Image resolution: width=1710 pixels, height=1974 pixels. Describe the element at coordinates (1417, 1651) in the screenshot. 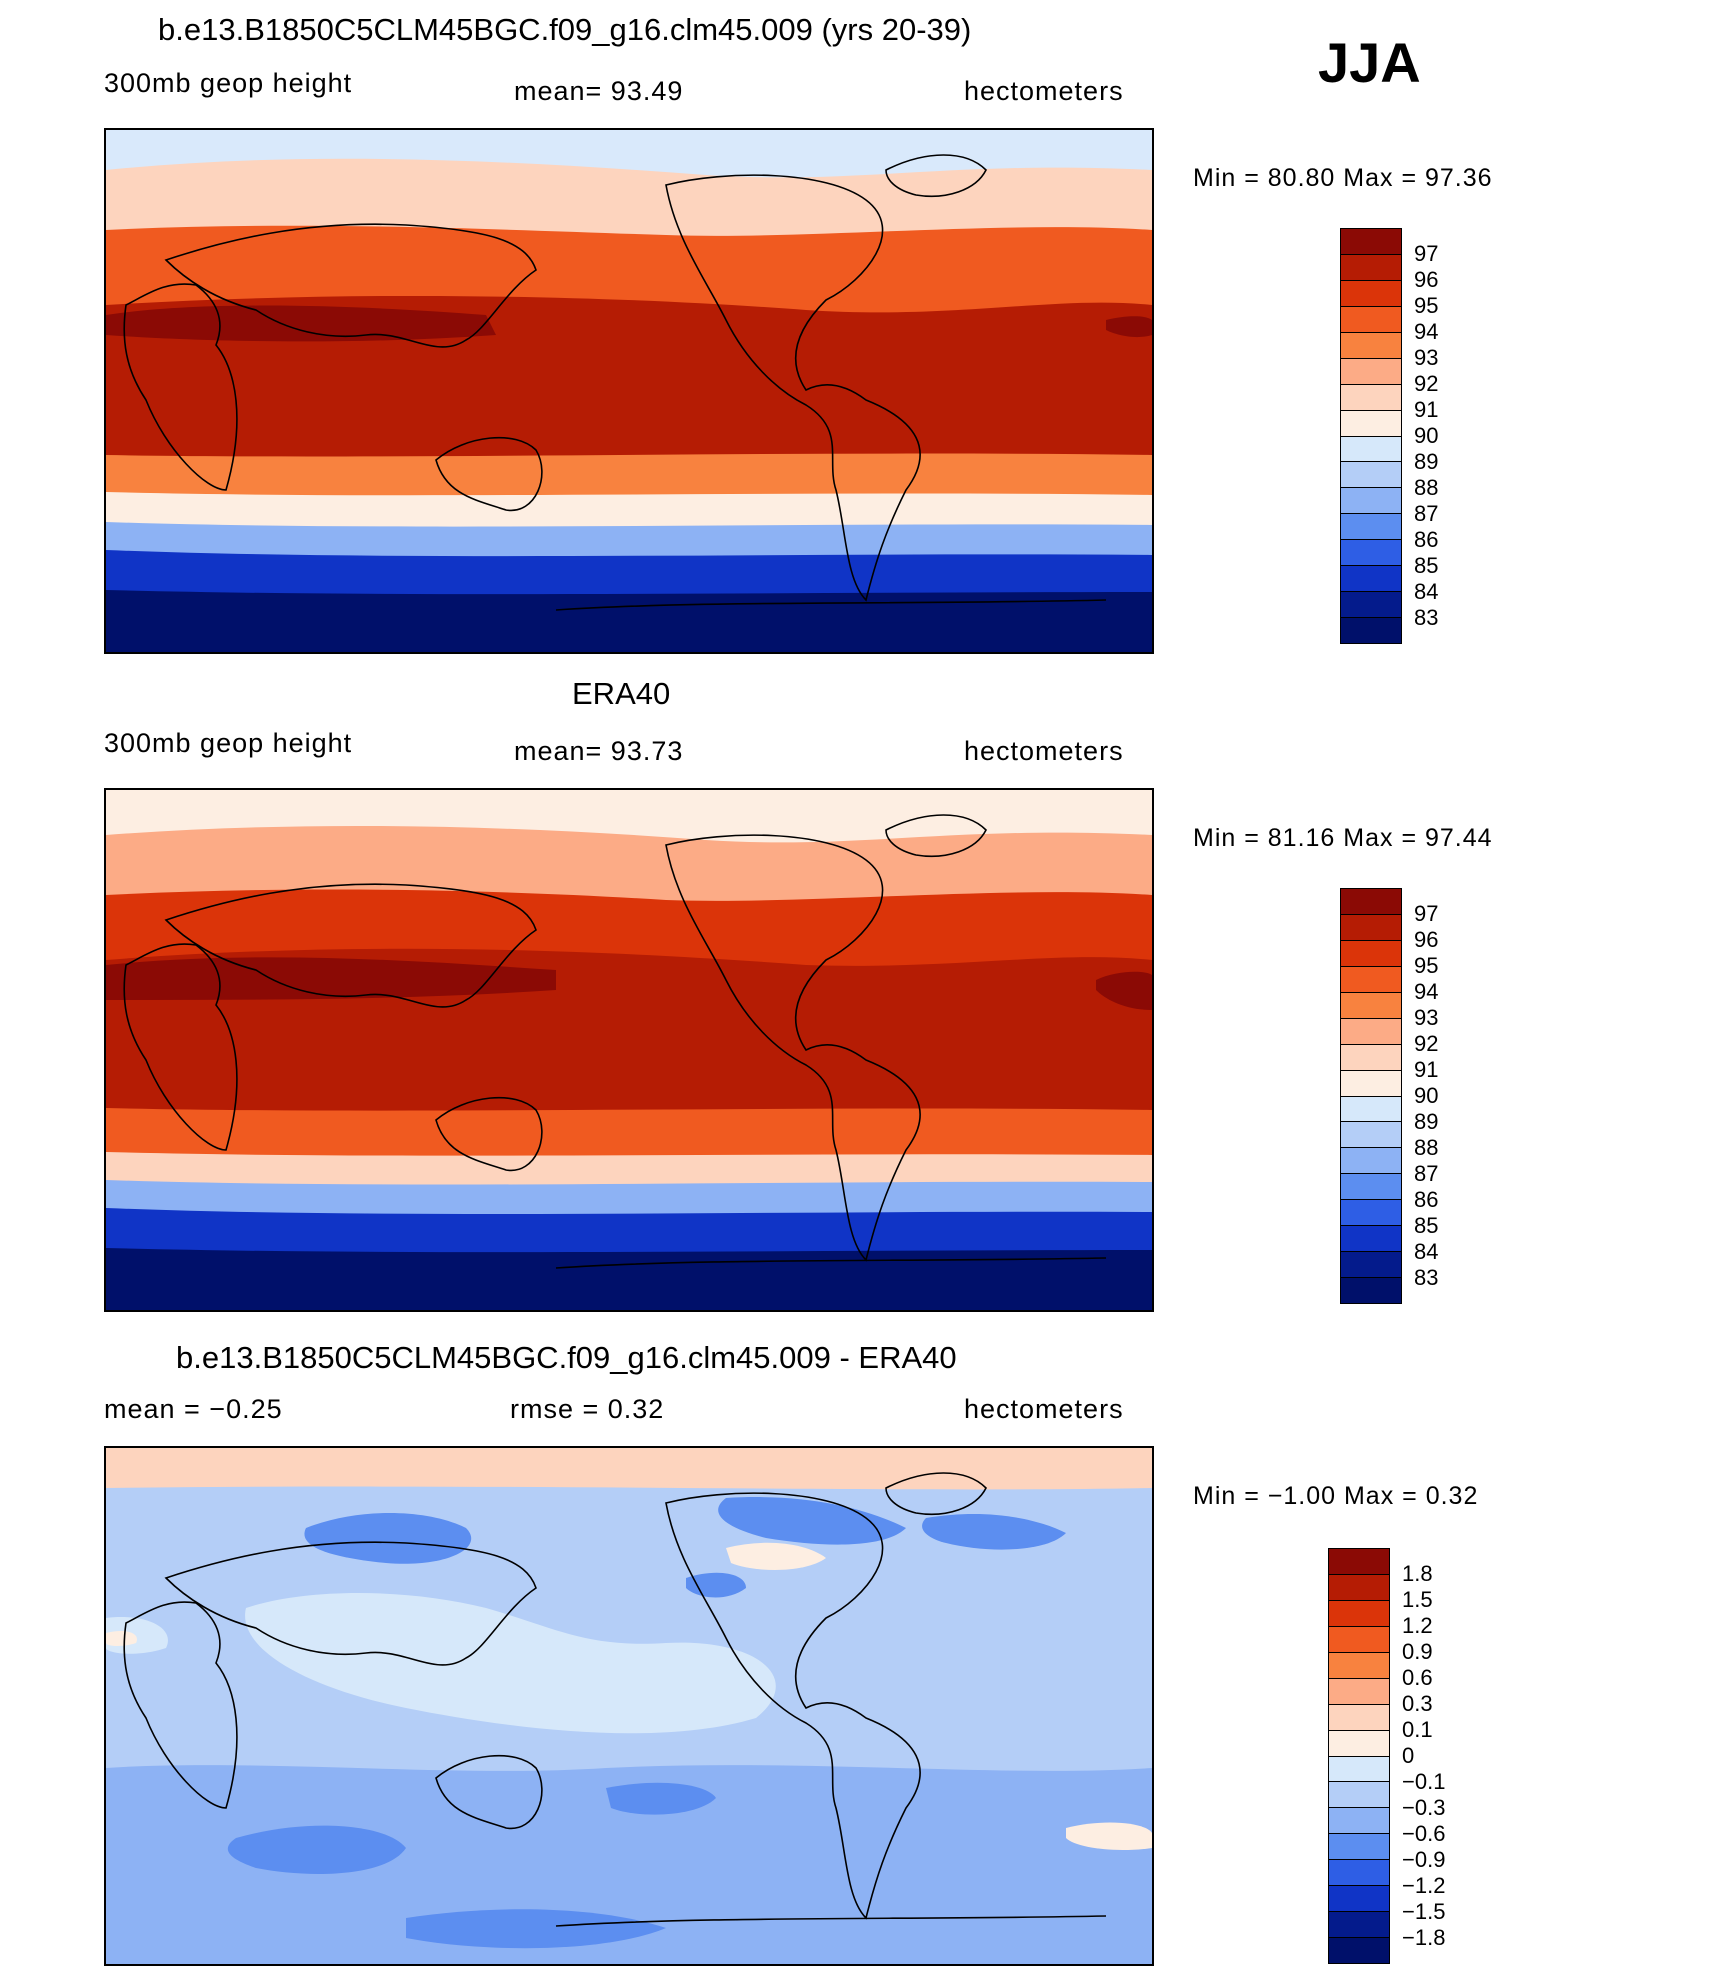

I see `colorbar-tick-label: 0.9` at that location.